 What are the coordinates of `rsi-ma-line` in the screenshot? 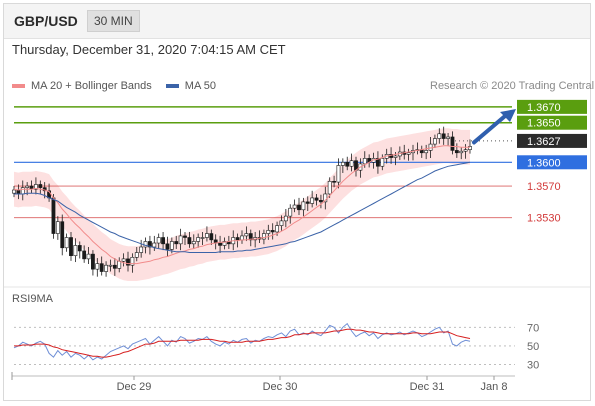 It's located at (242, 343).